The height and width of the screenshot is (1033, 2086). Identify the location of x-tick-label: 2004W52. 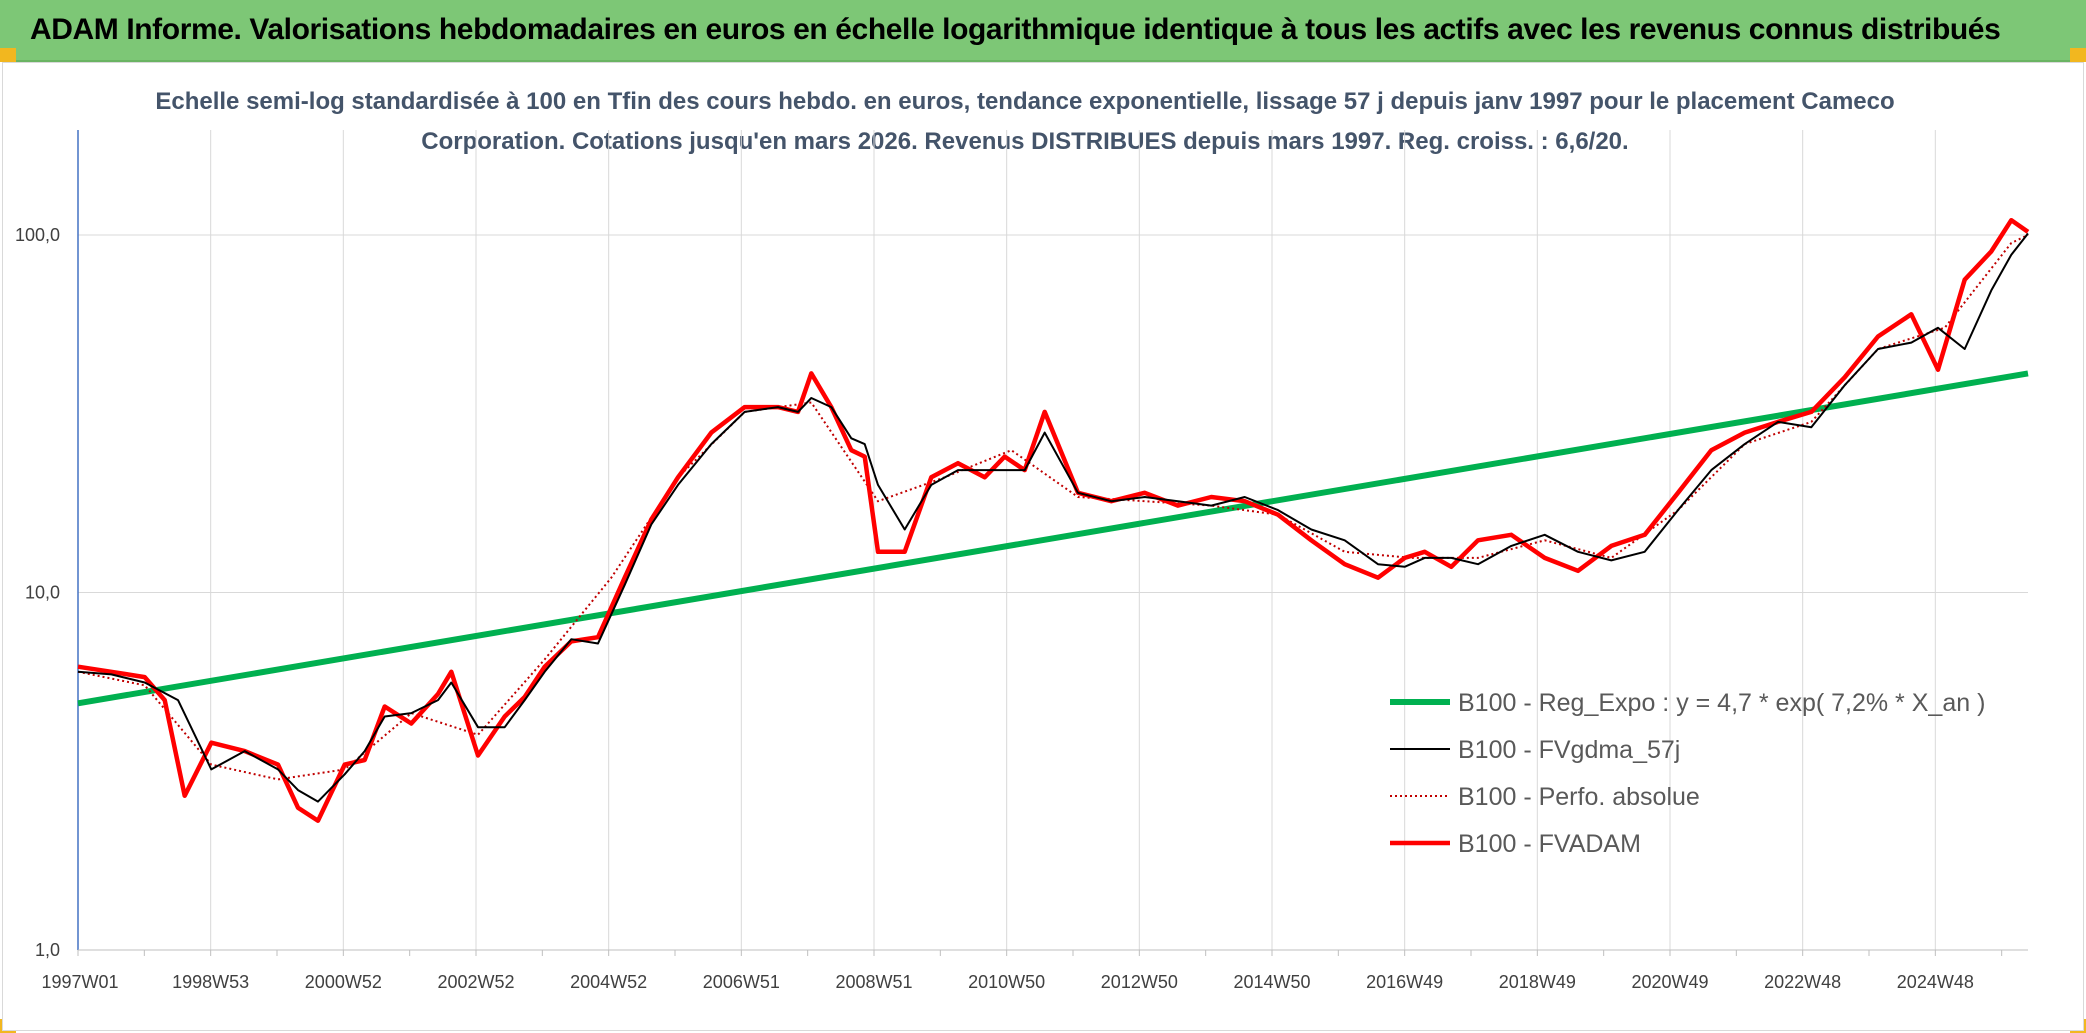
(608, 982).